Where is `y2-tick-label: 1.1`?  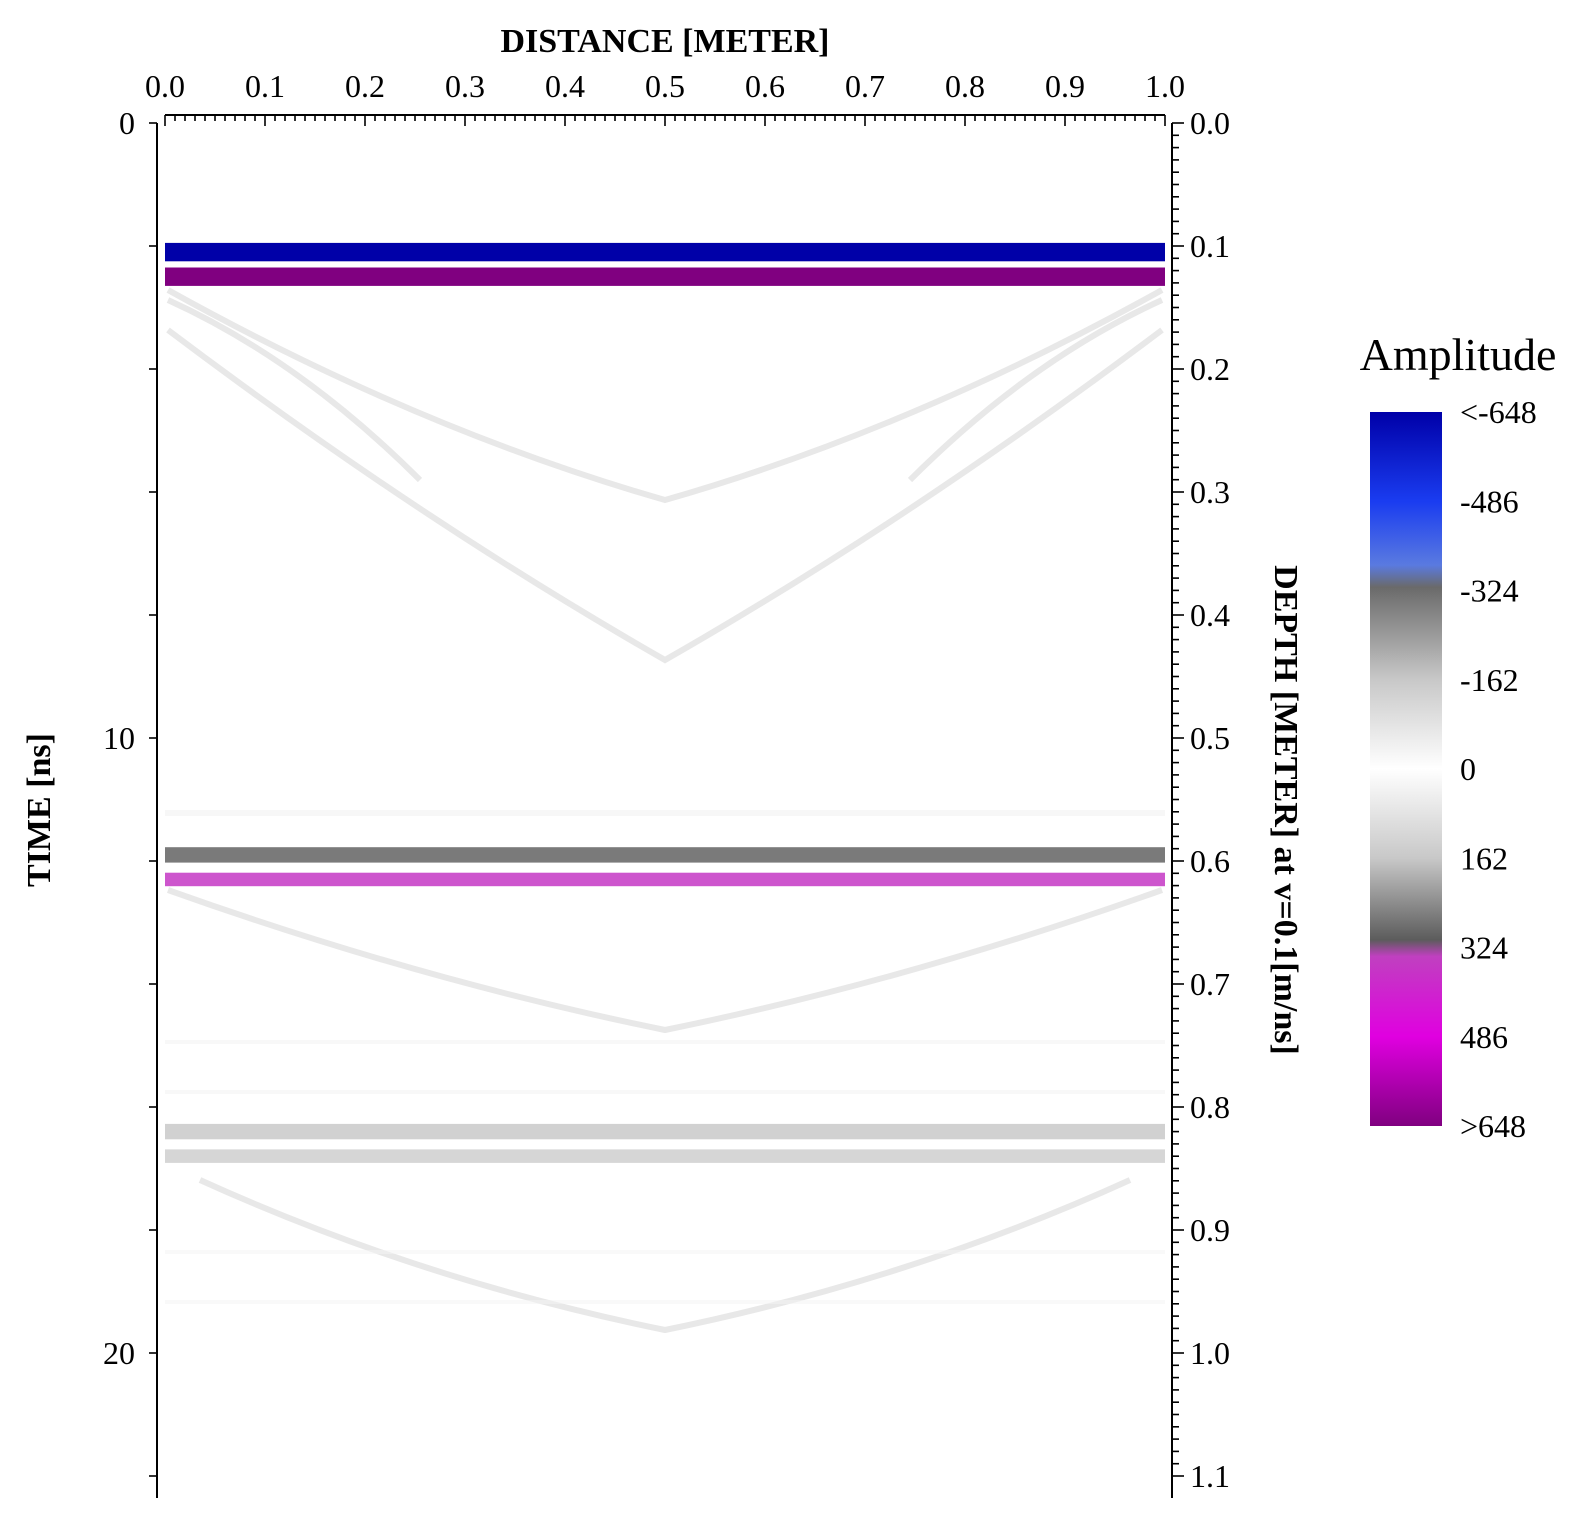
y2-tick-label: 1.1 is located at coordinates (1210, 1476).